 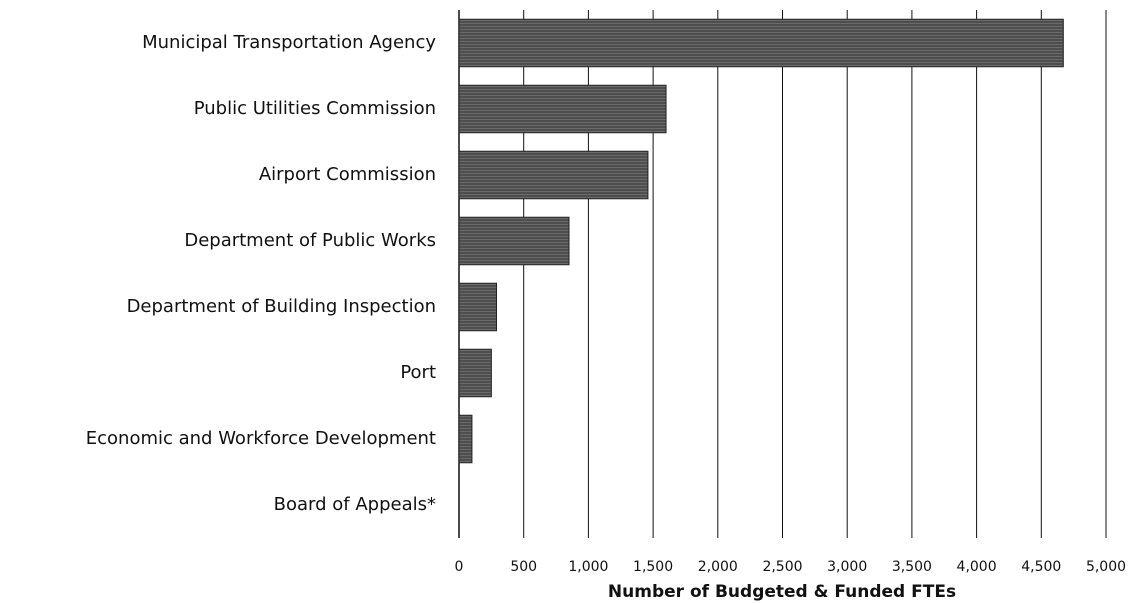 What do you see at coordinates (912, 567) in the screenshot?
I see `x-tick-label: 3,500` at bounding box center [912, 567].